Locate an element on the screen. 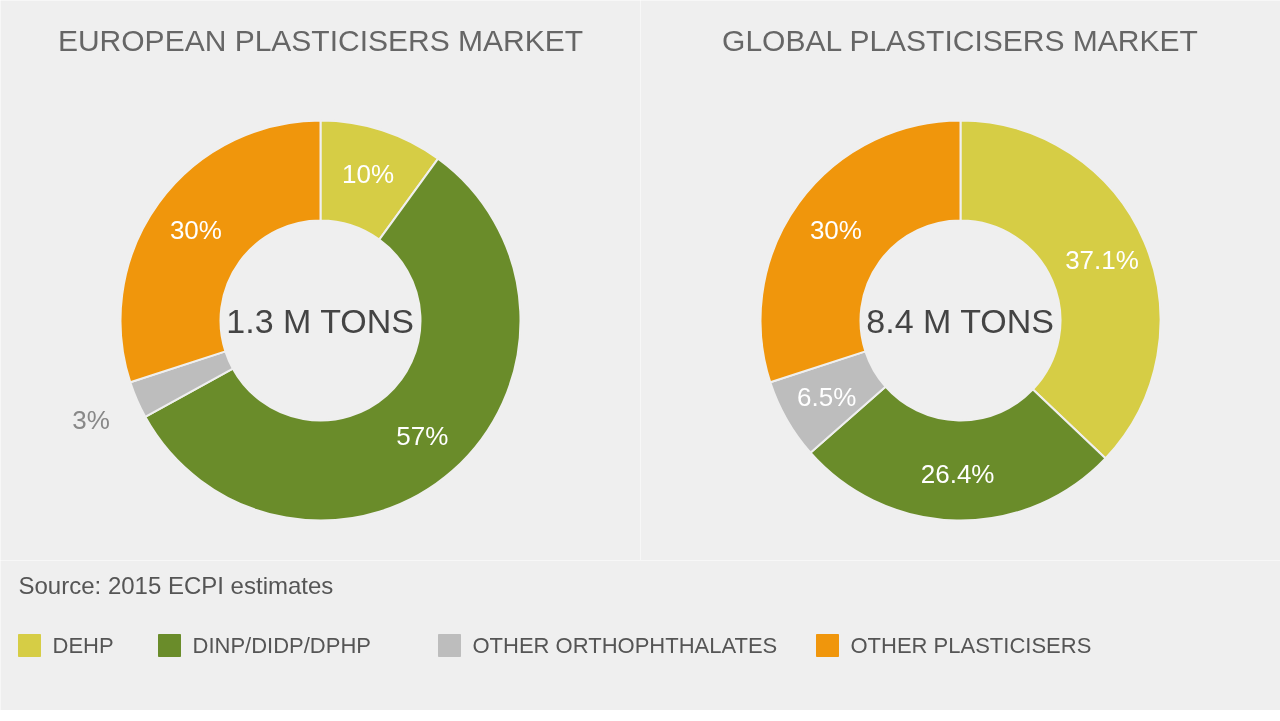 The width and height of the screenshot is (1280, 721). data-label: 37.1% is located at coordinates (1102, 259).